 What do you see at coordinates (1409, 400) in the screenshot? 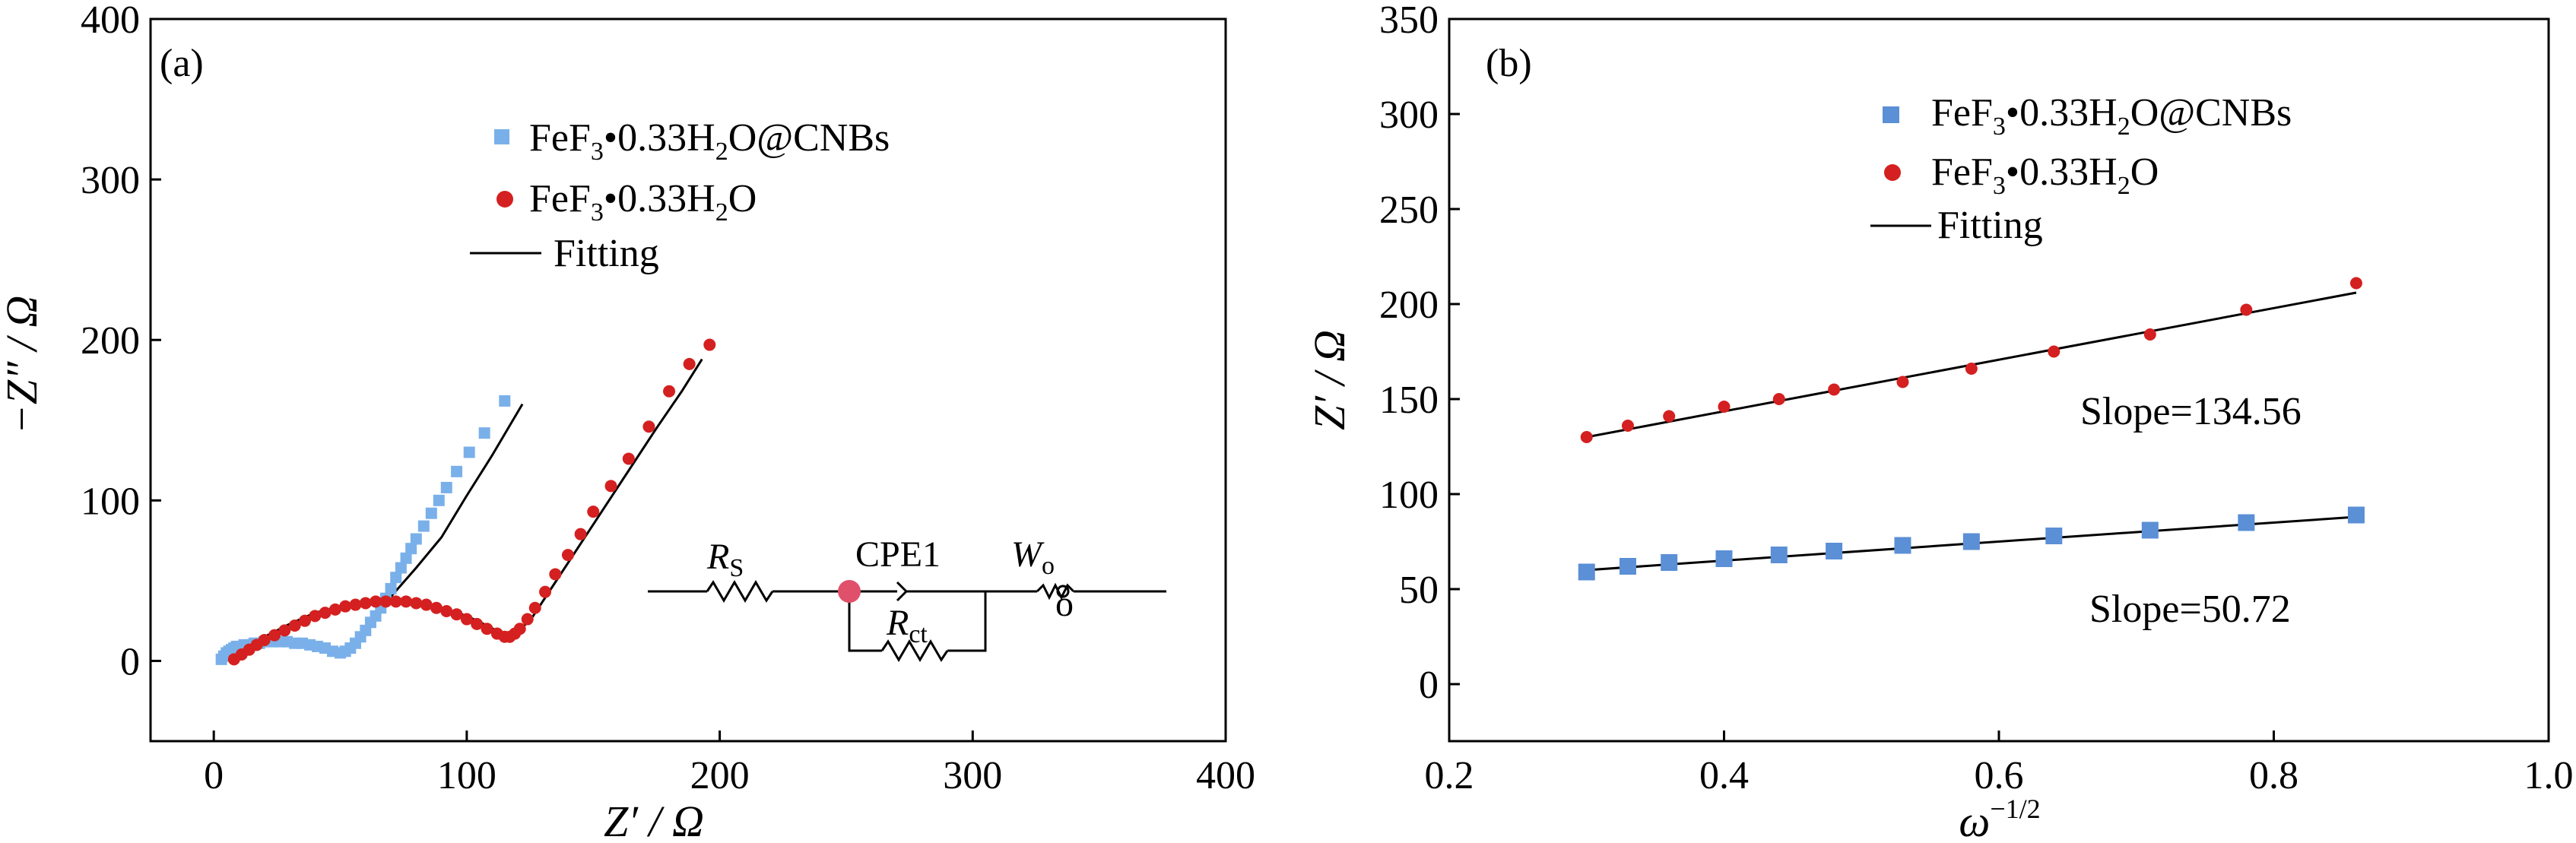
I see `y-tick-label: 150` at bounding box center [1409, 400].